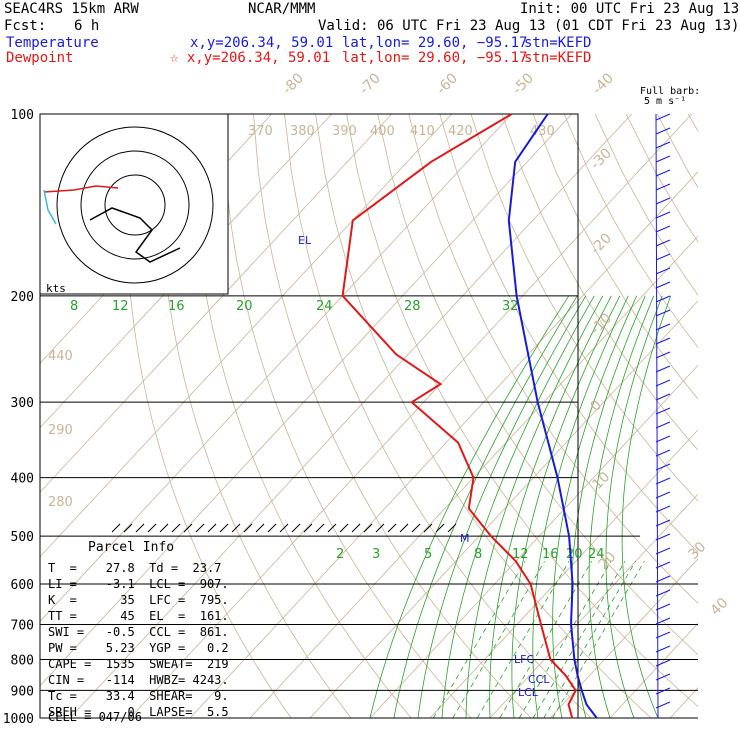 This screenshot has height=740, width=740. Describe the element at coordinates (131, 547) in the screenshot. I see `parcel-info-title: Parcel Info` at that location.